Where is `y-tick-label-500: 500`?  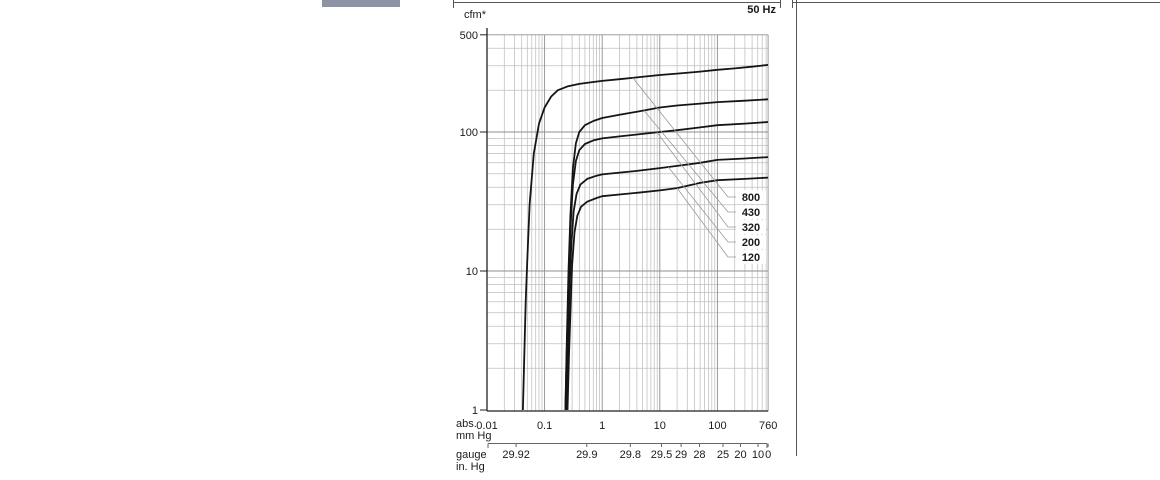 y-tick-label-500: 500 is located at coordinates (469, 36).